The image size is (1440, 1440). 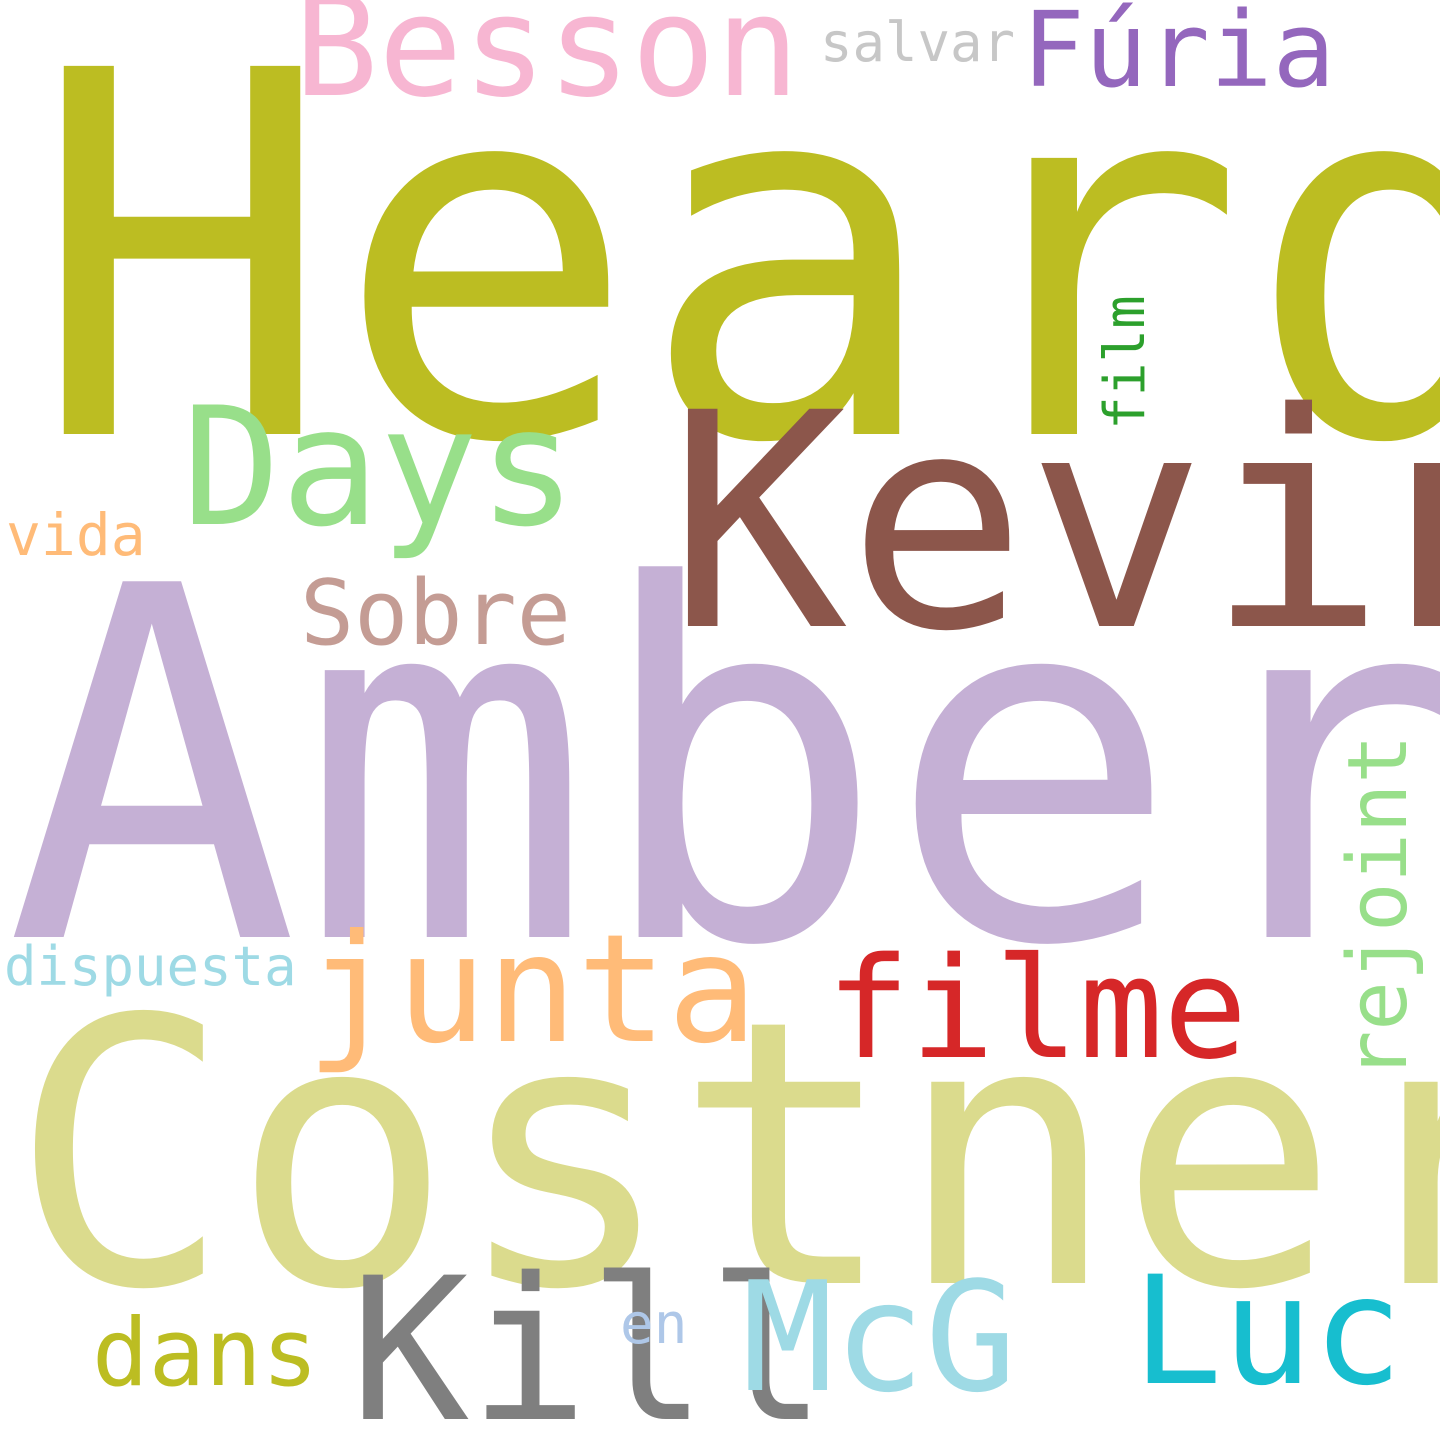 I want to click on word-dispuesta: dispuesta, so click(x=150, y=966).